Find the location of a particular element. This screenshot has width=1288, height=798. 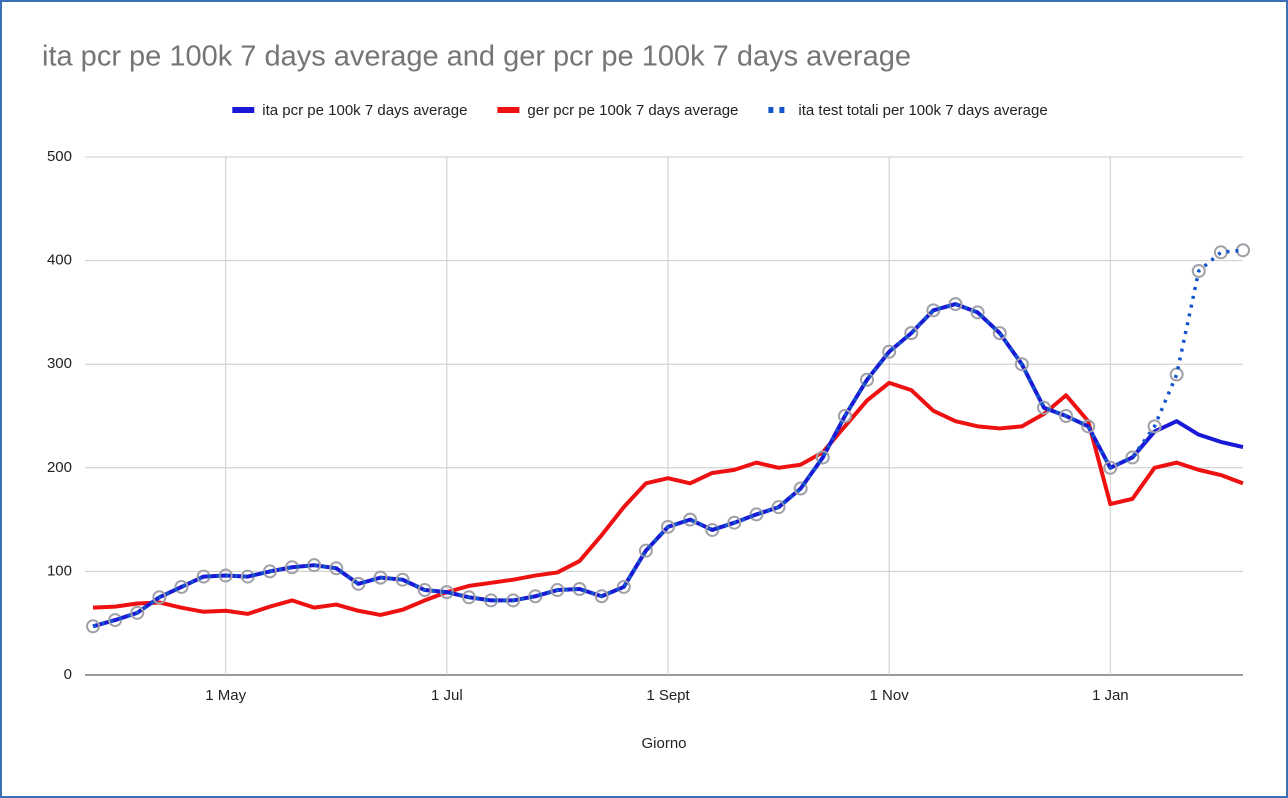

x-tick-label: 1 May is located at coordinates (225, 695).